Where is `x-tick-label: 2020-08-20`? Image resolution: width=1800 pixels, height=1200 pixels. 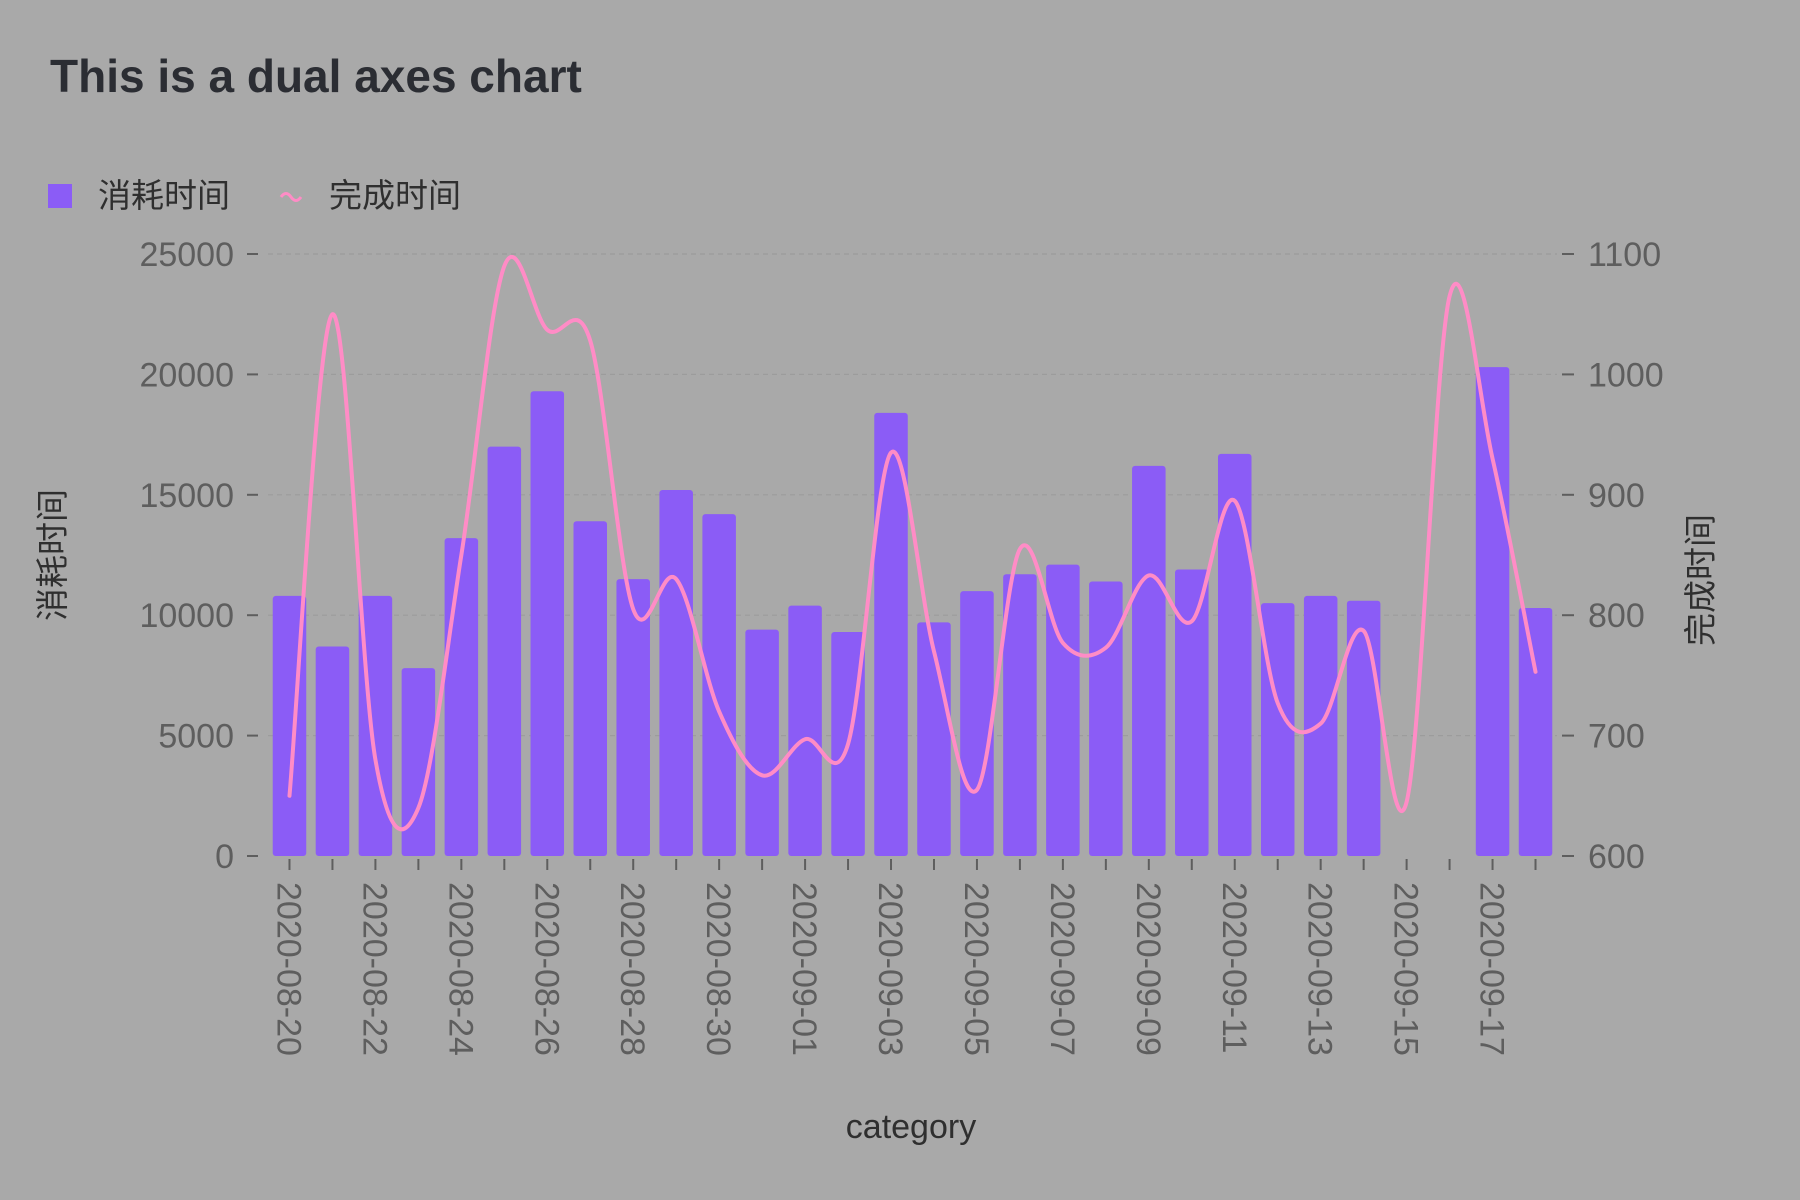
x-tick-label: 2020-08-20 is located at coordinates (288, 969).